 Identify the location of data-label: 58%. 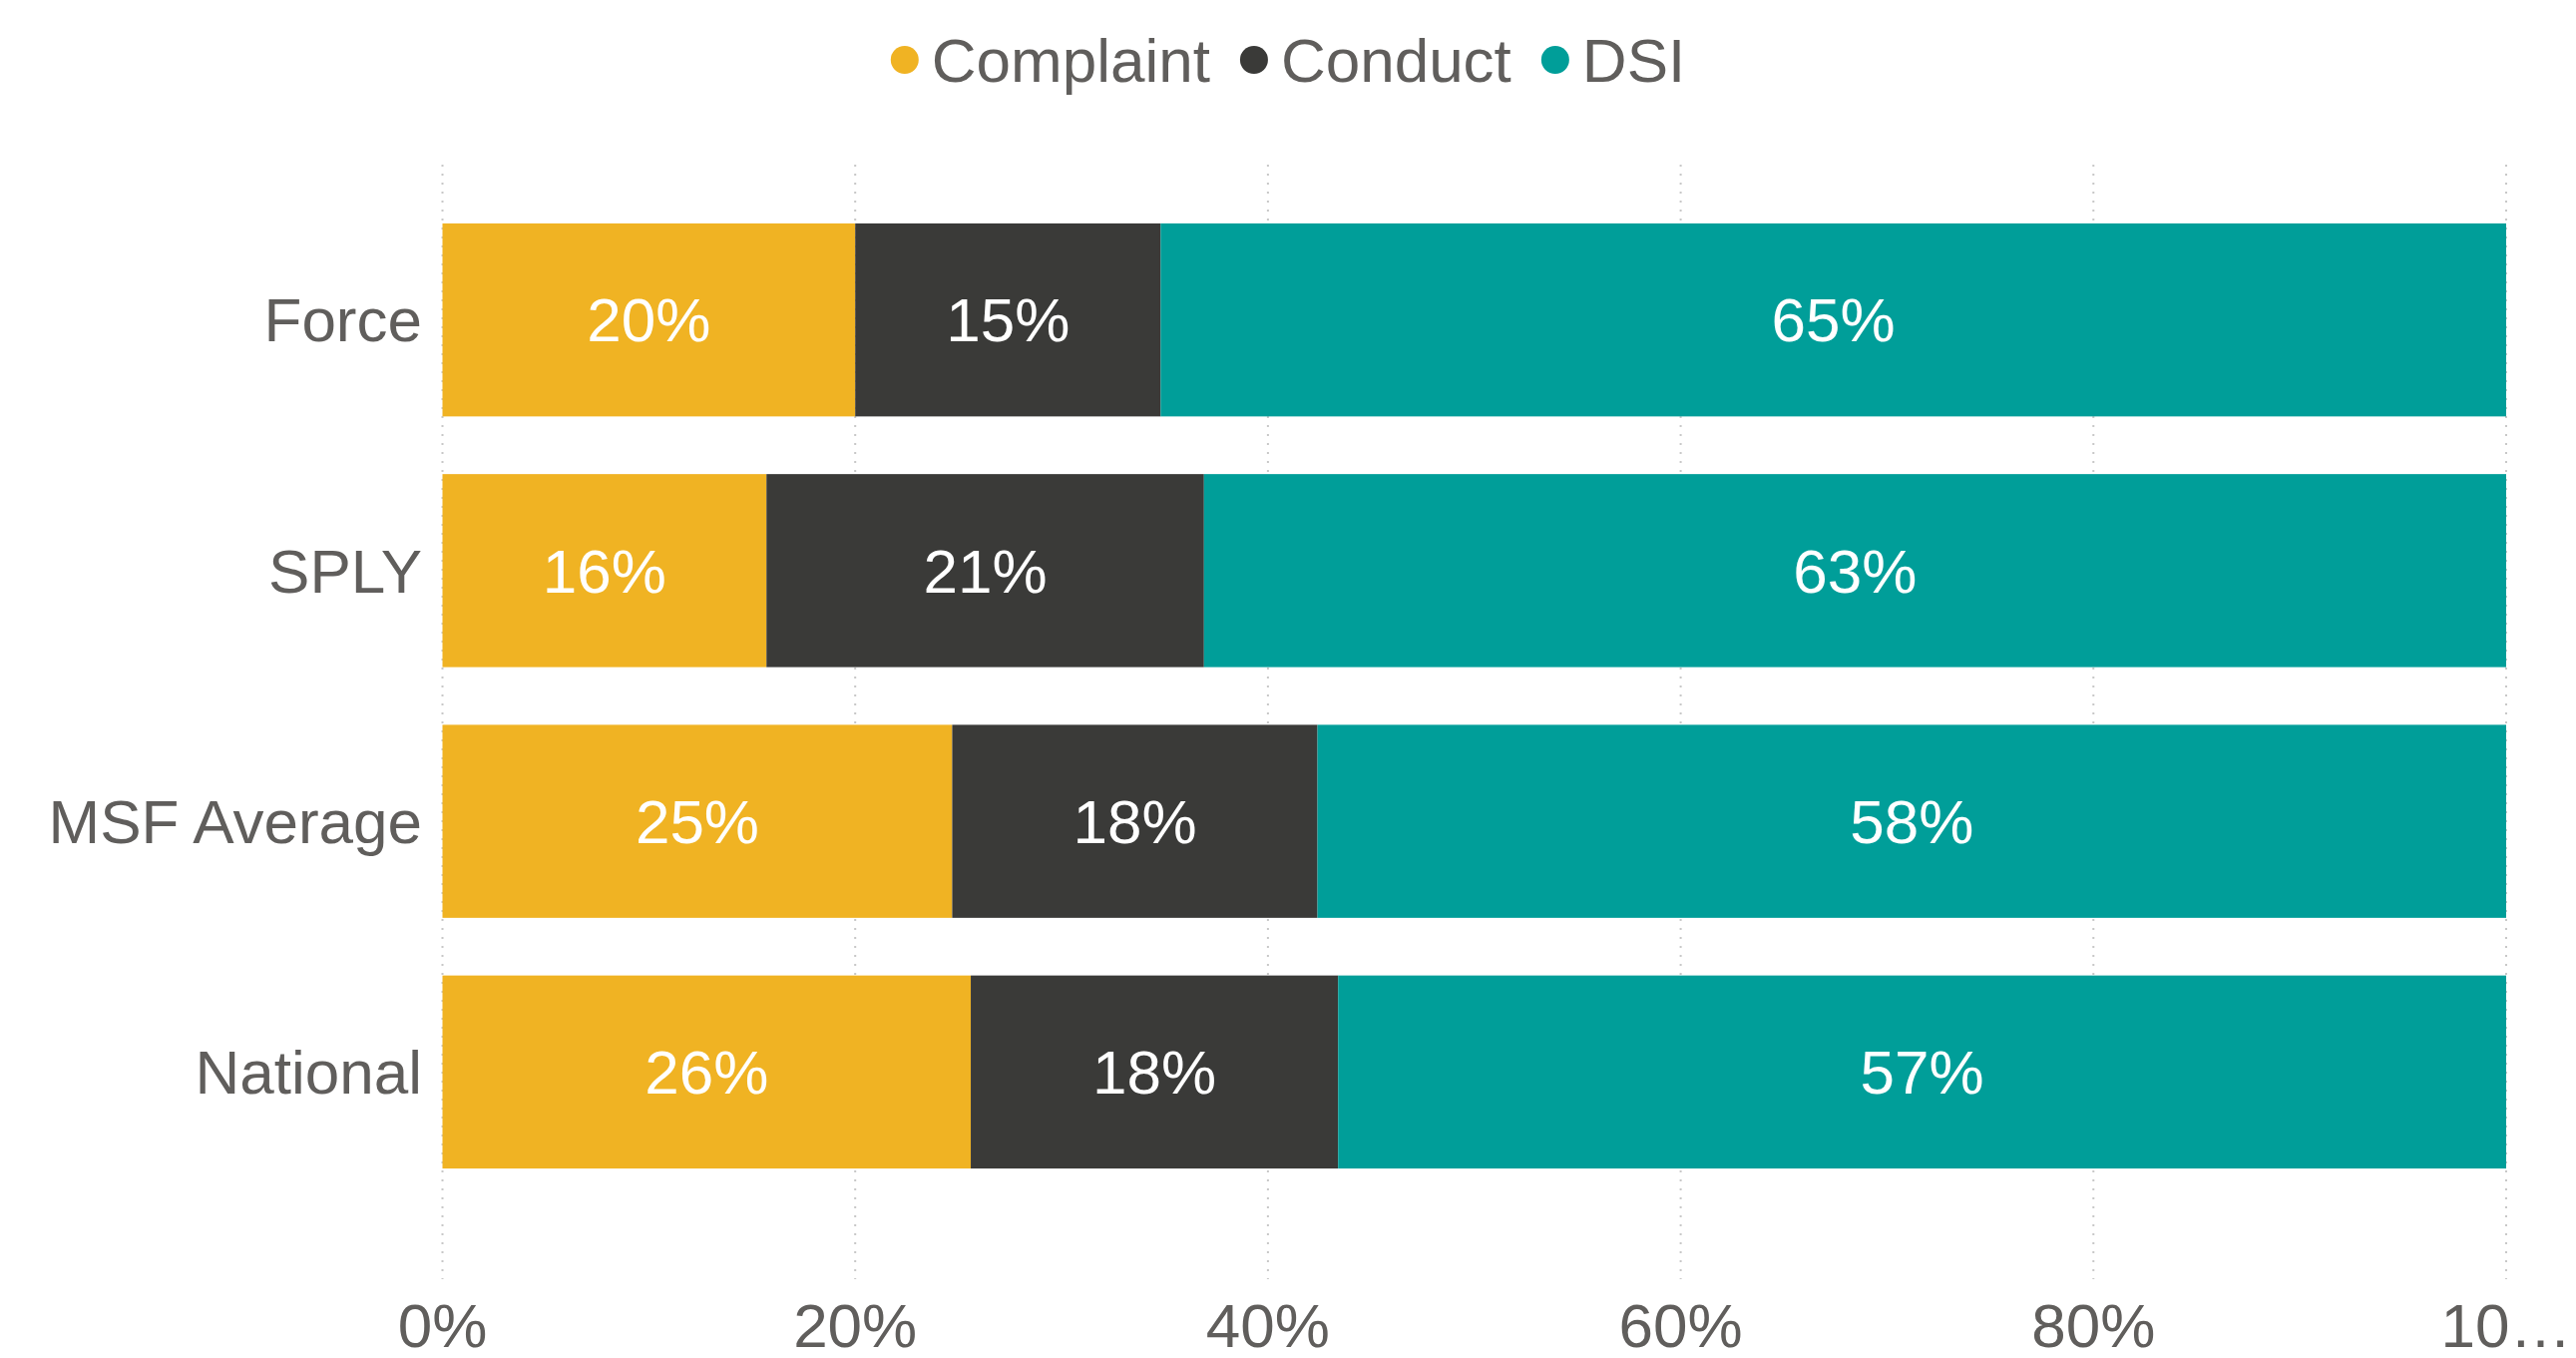
(1912, 821).